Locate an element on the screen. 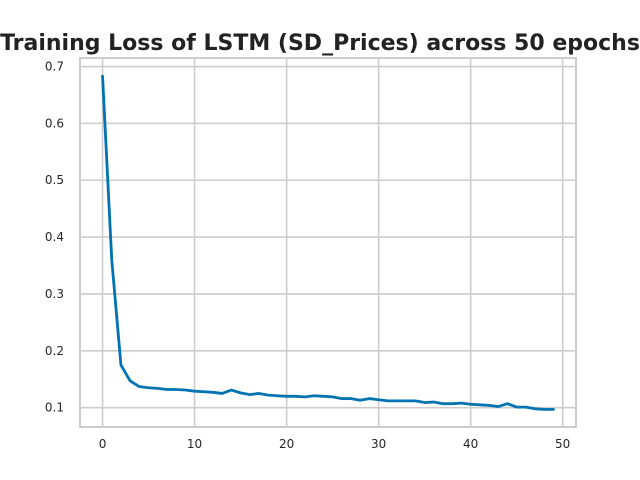 This screenshot has height=480, width=640. y-tick-label: 0.3 is located at coordinates (54, 294).